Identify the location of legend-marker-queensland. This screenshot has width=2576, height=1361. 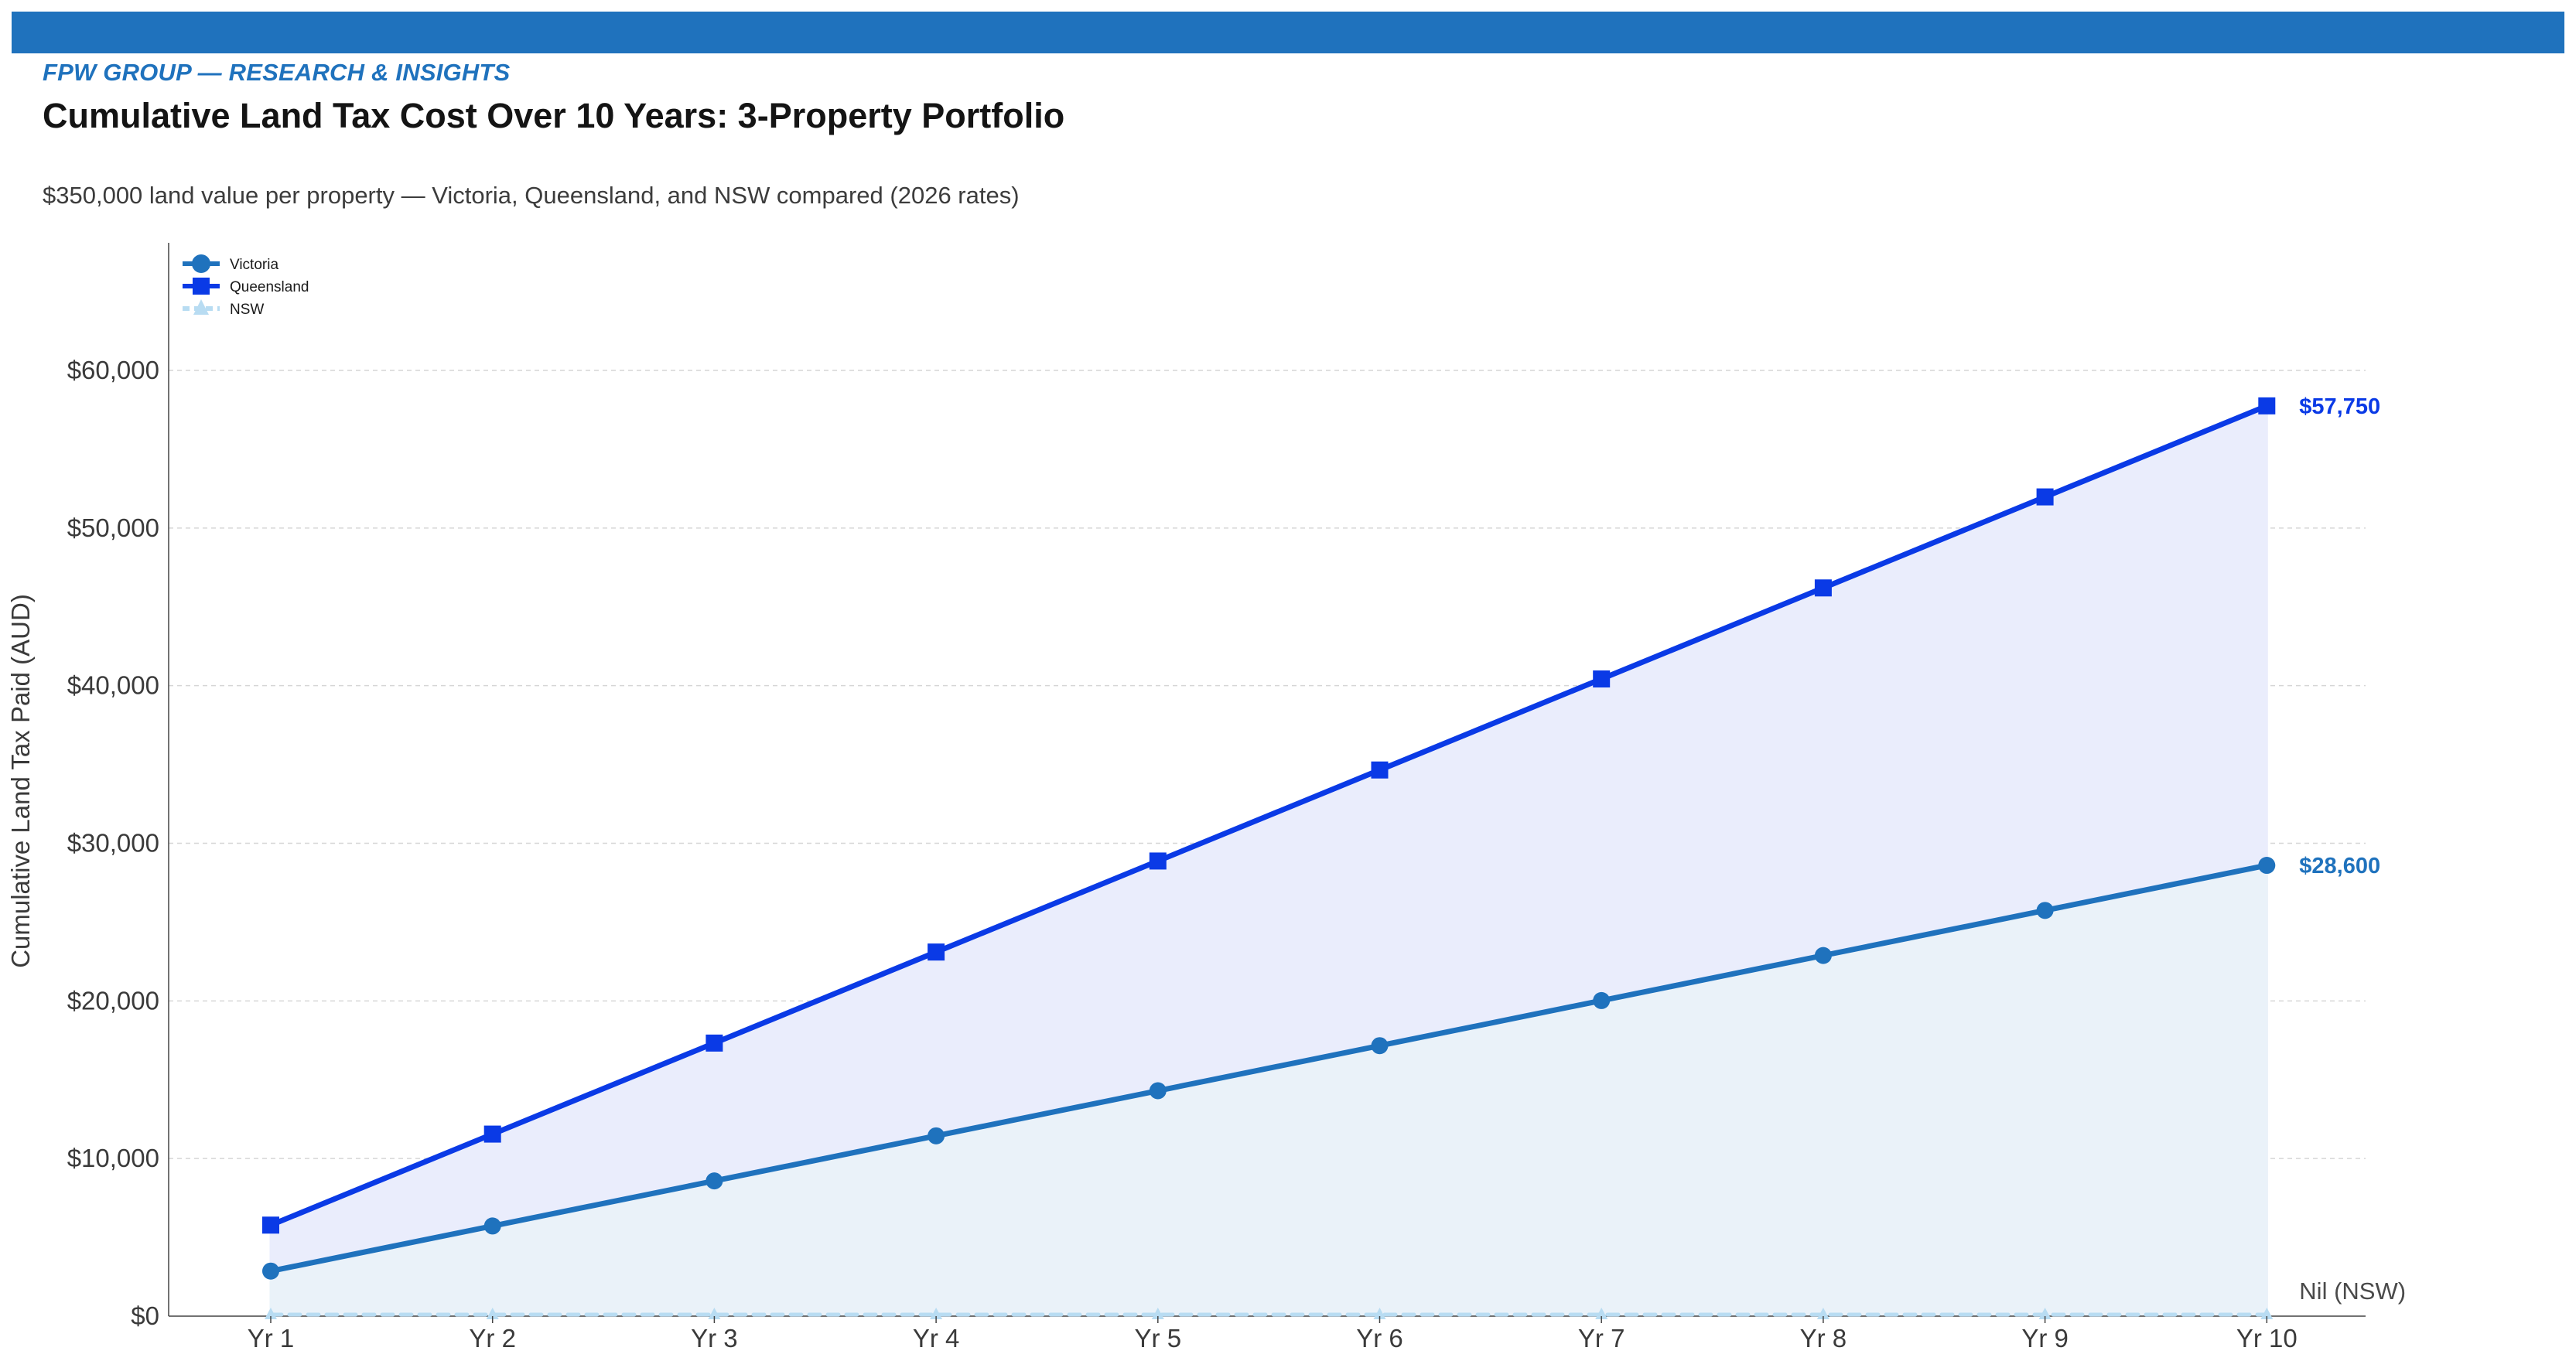
(201, 286).